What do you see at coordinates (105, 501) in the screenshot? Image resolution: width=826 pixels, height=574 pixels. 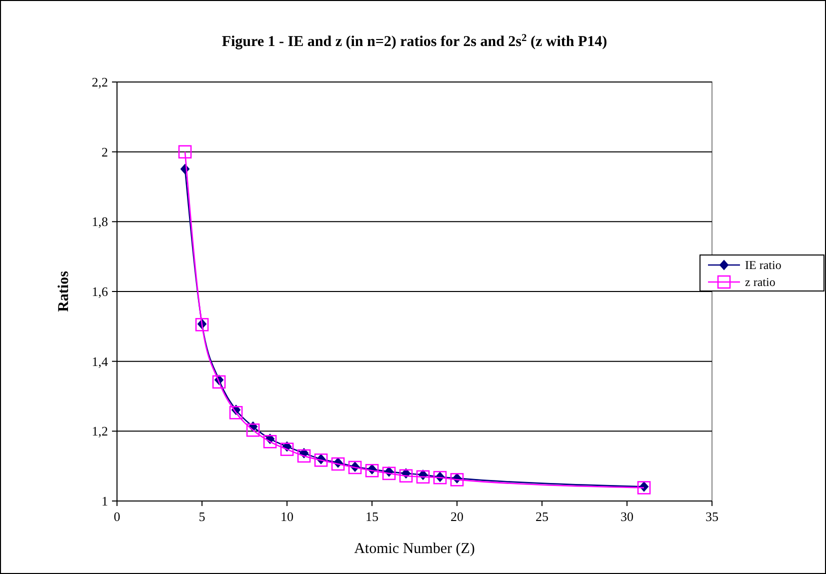 I see `y-tick-label: 1` at bounding box center [105, 501].